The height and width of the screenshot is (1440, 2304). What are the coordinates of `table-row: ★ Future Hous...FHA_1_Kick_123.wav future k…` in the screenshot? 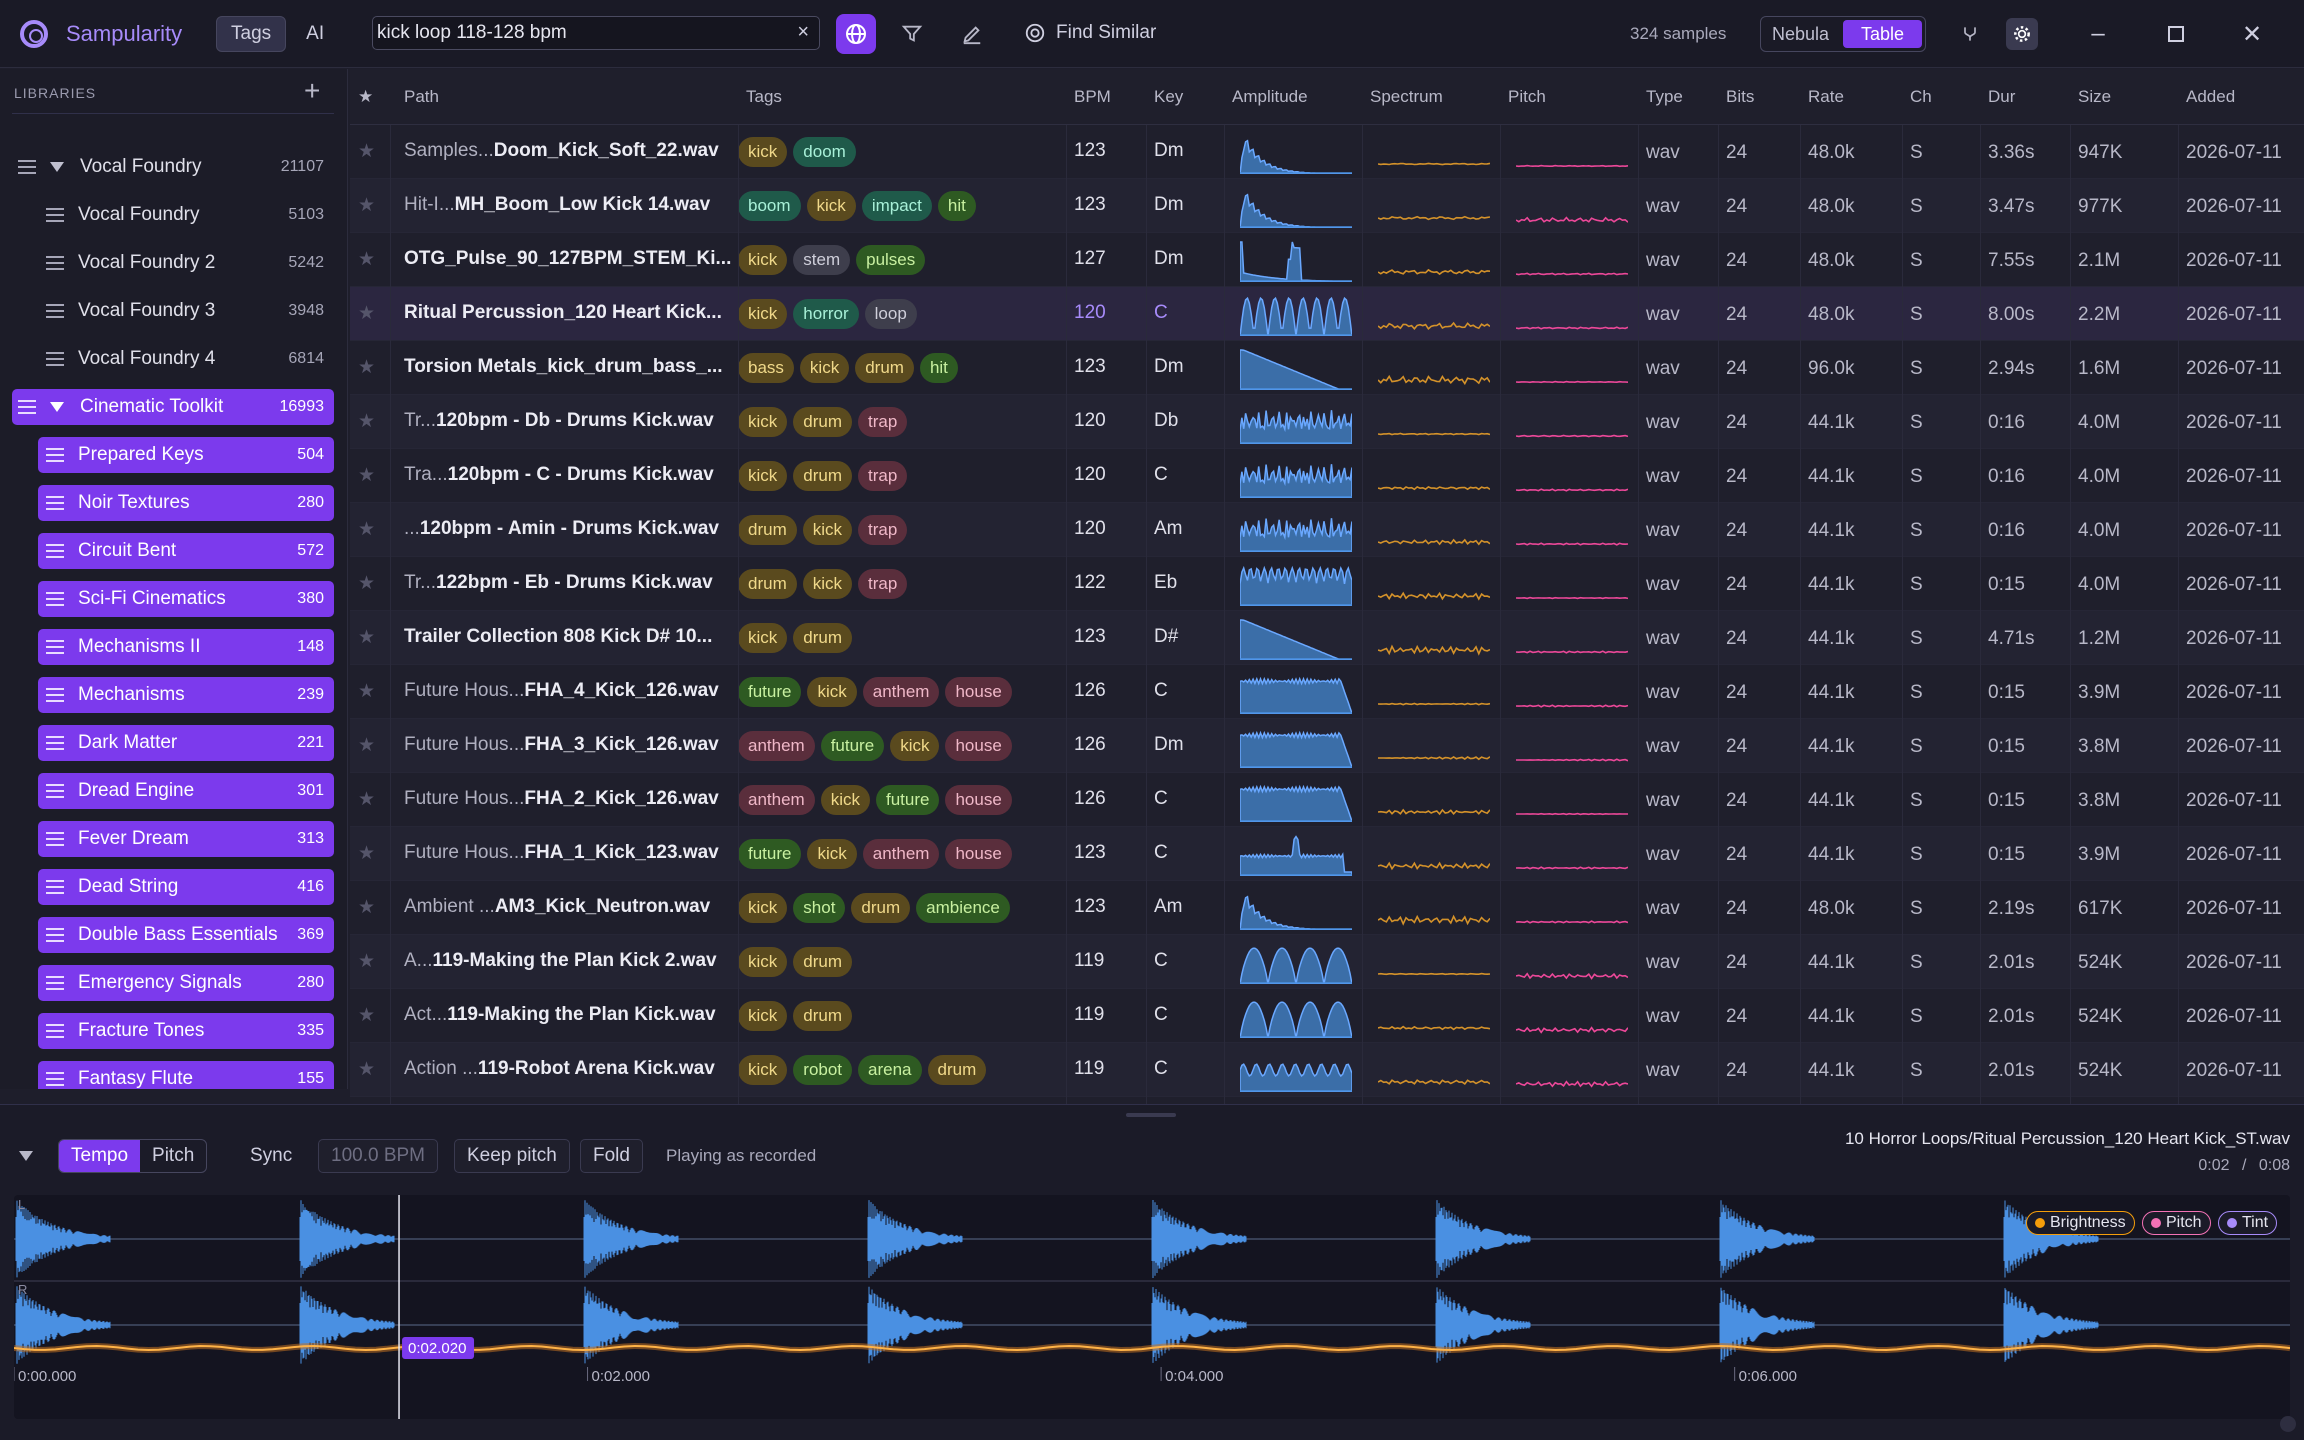 It's located at (1327, 854).